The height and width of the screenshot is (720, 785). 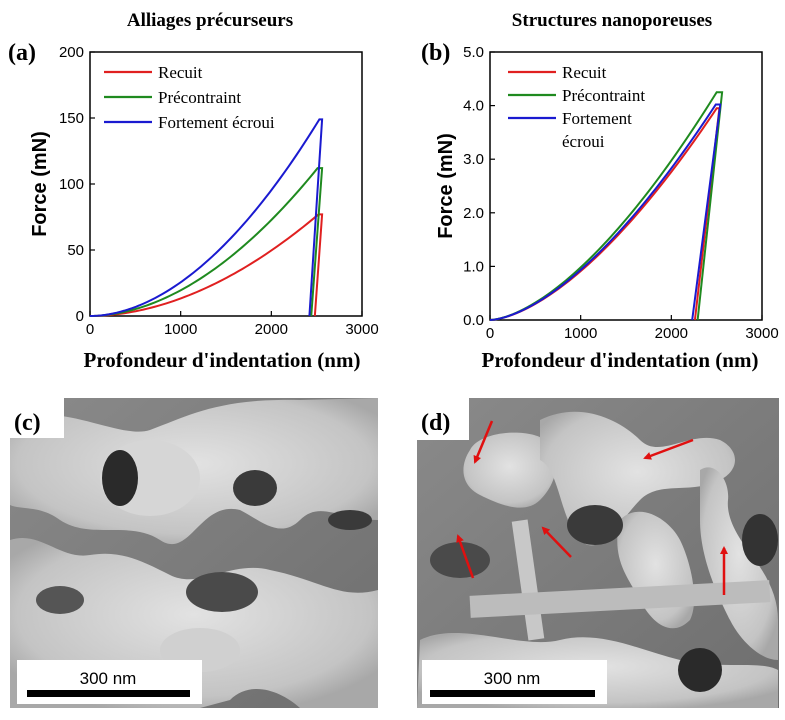 I want to click on a-ytick-label: 0, so click(x=80, y=316).